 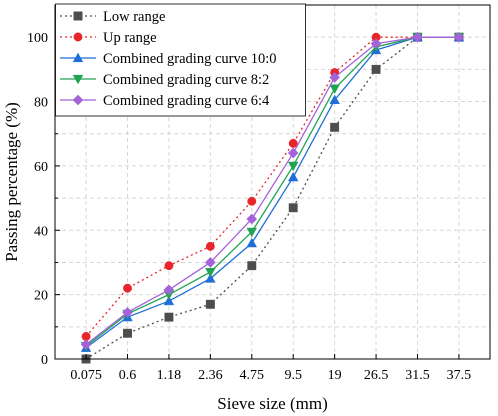 What do you see at coordinates (190, 59) in the screenshot?
I see `legend-label: Combined grading curve 10:0` at bounding box center [190, 59].